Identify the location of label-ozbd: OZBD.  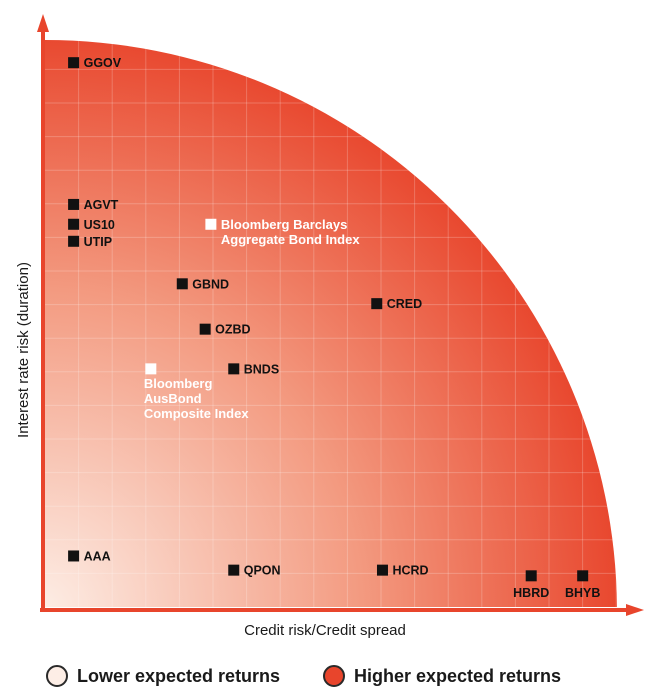
(232, 330).